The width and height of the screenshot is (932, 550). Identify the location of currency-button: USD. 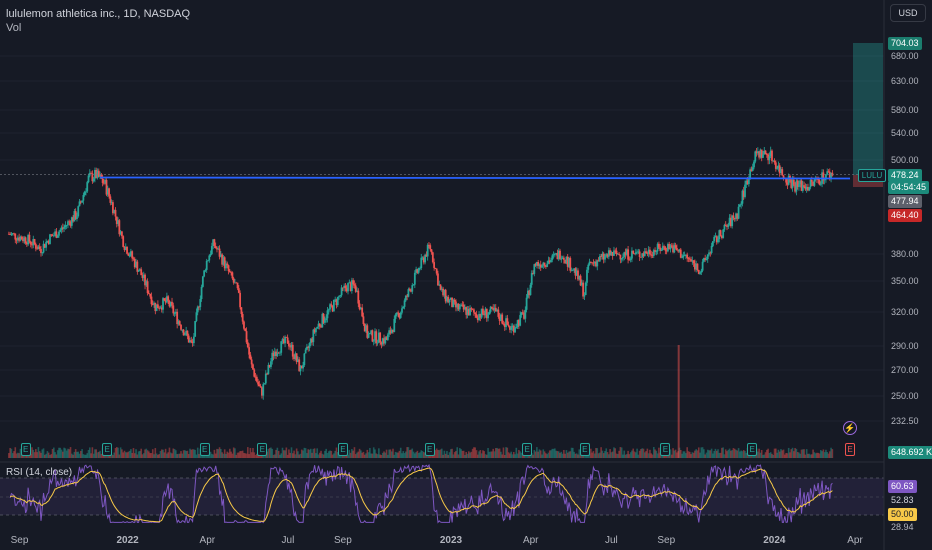
(908, 13).